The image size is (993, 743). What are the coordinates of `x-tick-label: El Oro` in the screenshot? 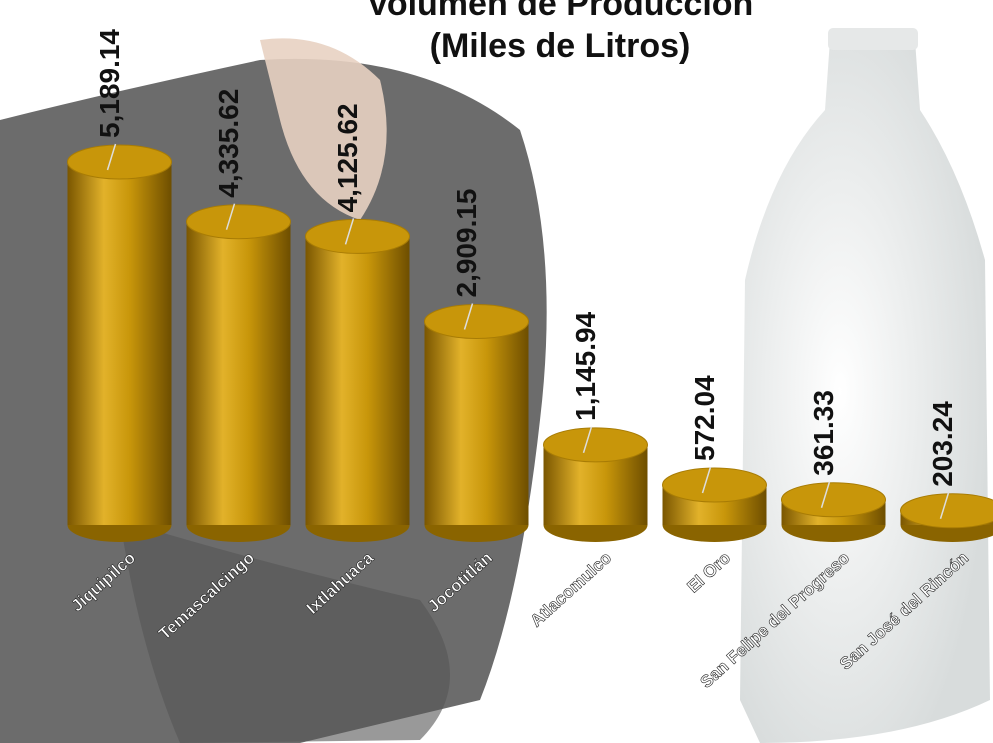 It's located at (709, 572).